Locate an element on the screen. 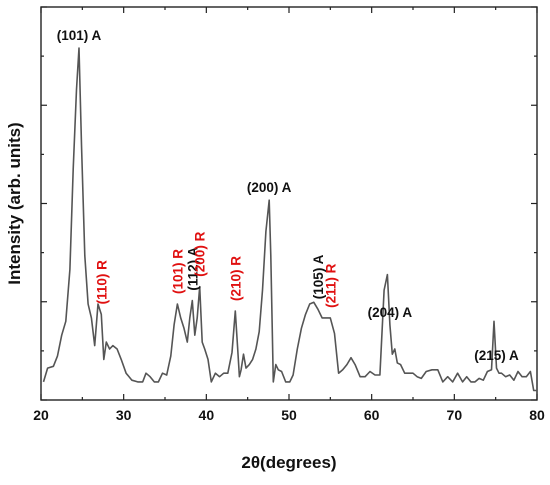 The image size is (550, 485). x-tick-label: 60 is located at coordinates (372, 415).